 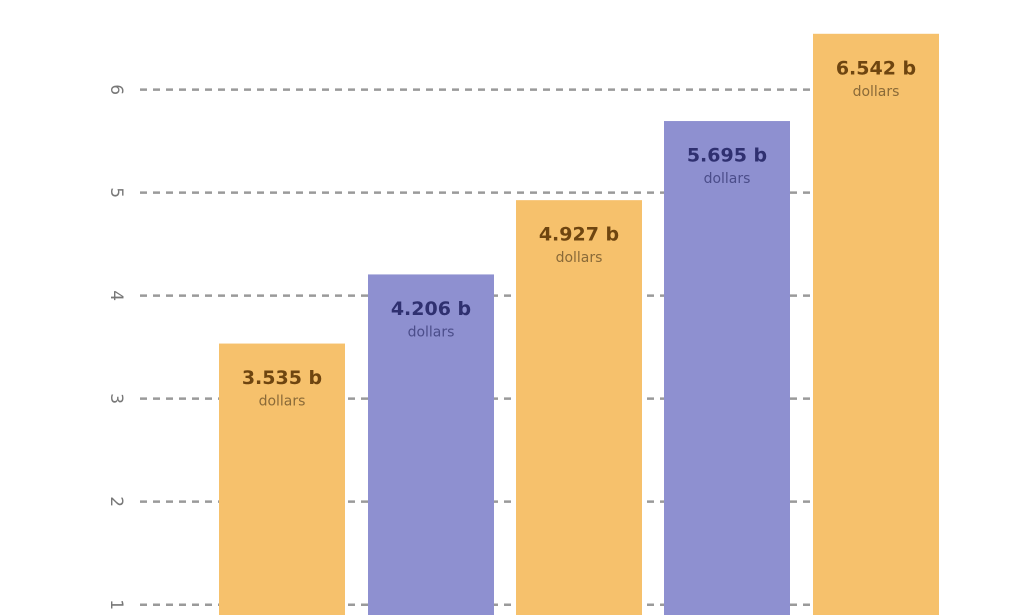 What do you see at coordinates (727, 156) in the screenshot?
I see `value-label: 5.695 b` at bounding box center [727, 156].